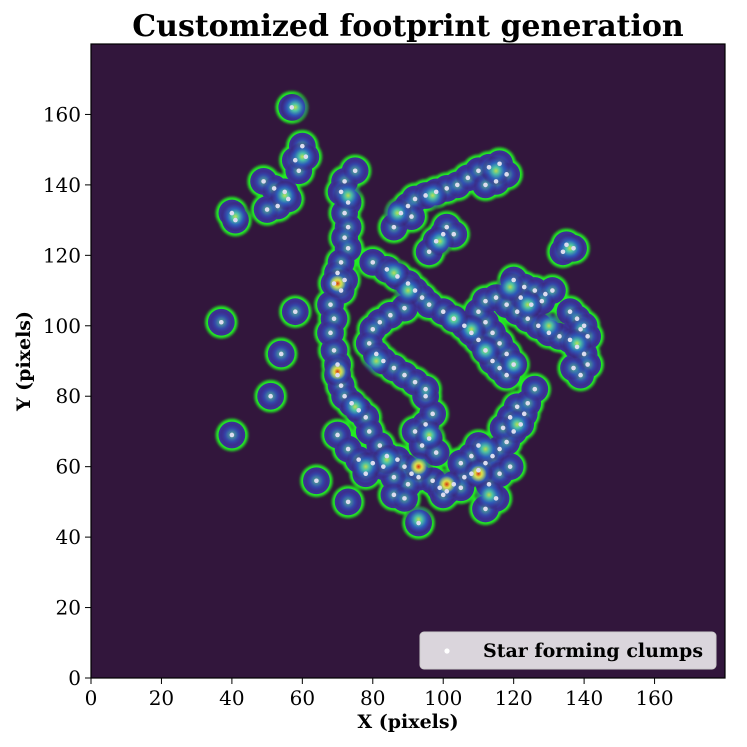 This screenshot has height=747, width=747. What do you see at coordinates (407, 722) in the screenshot?
I see `x-axis-label: X (pixels)` at bounding box center [407, 722].